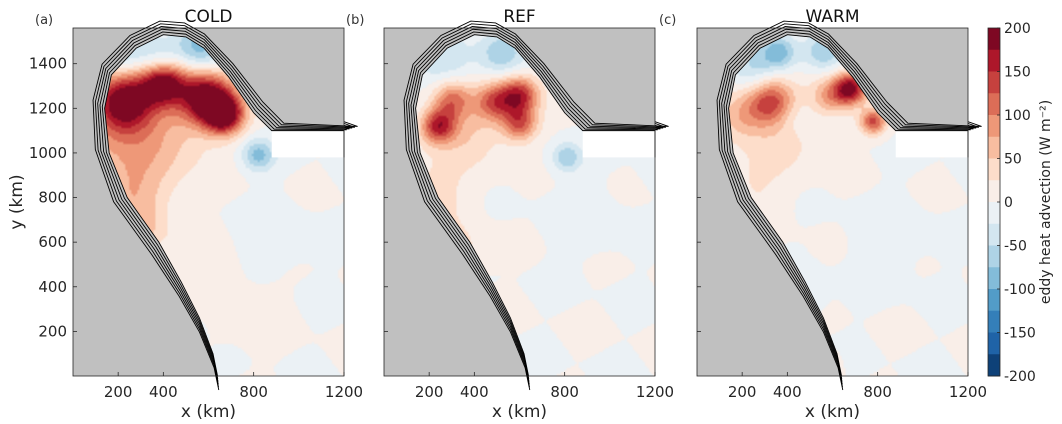 This screenshot has height=424, width=1062. I want to click on y-tick-label: 1400, so click(48, 64).